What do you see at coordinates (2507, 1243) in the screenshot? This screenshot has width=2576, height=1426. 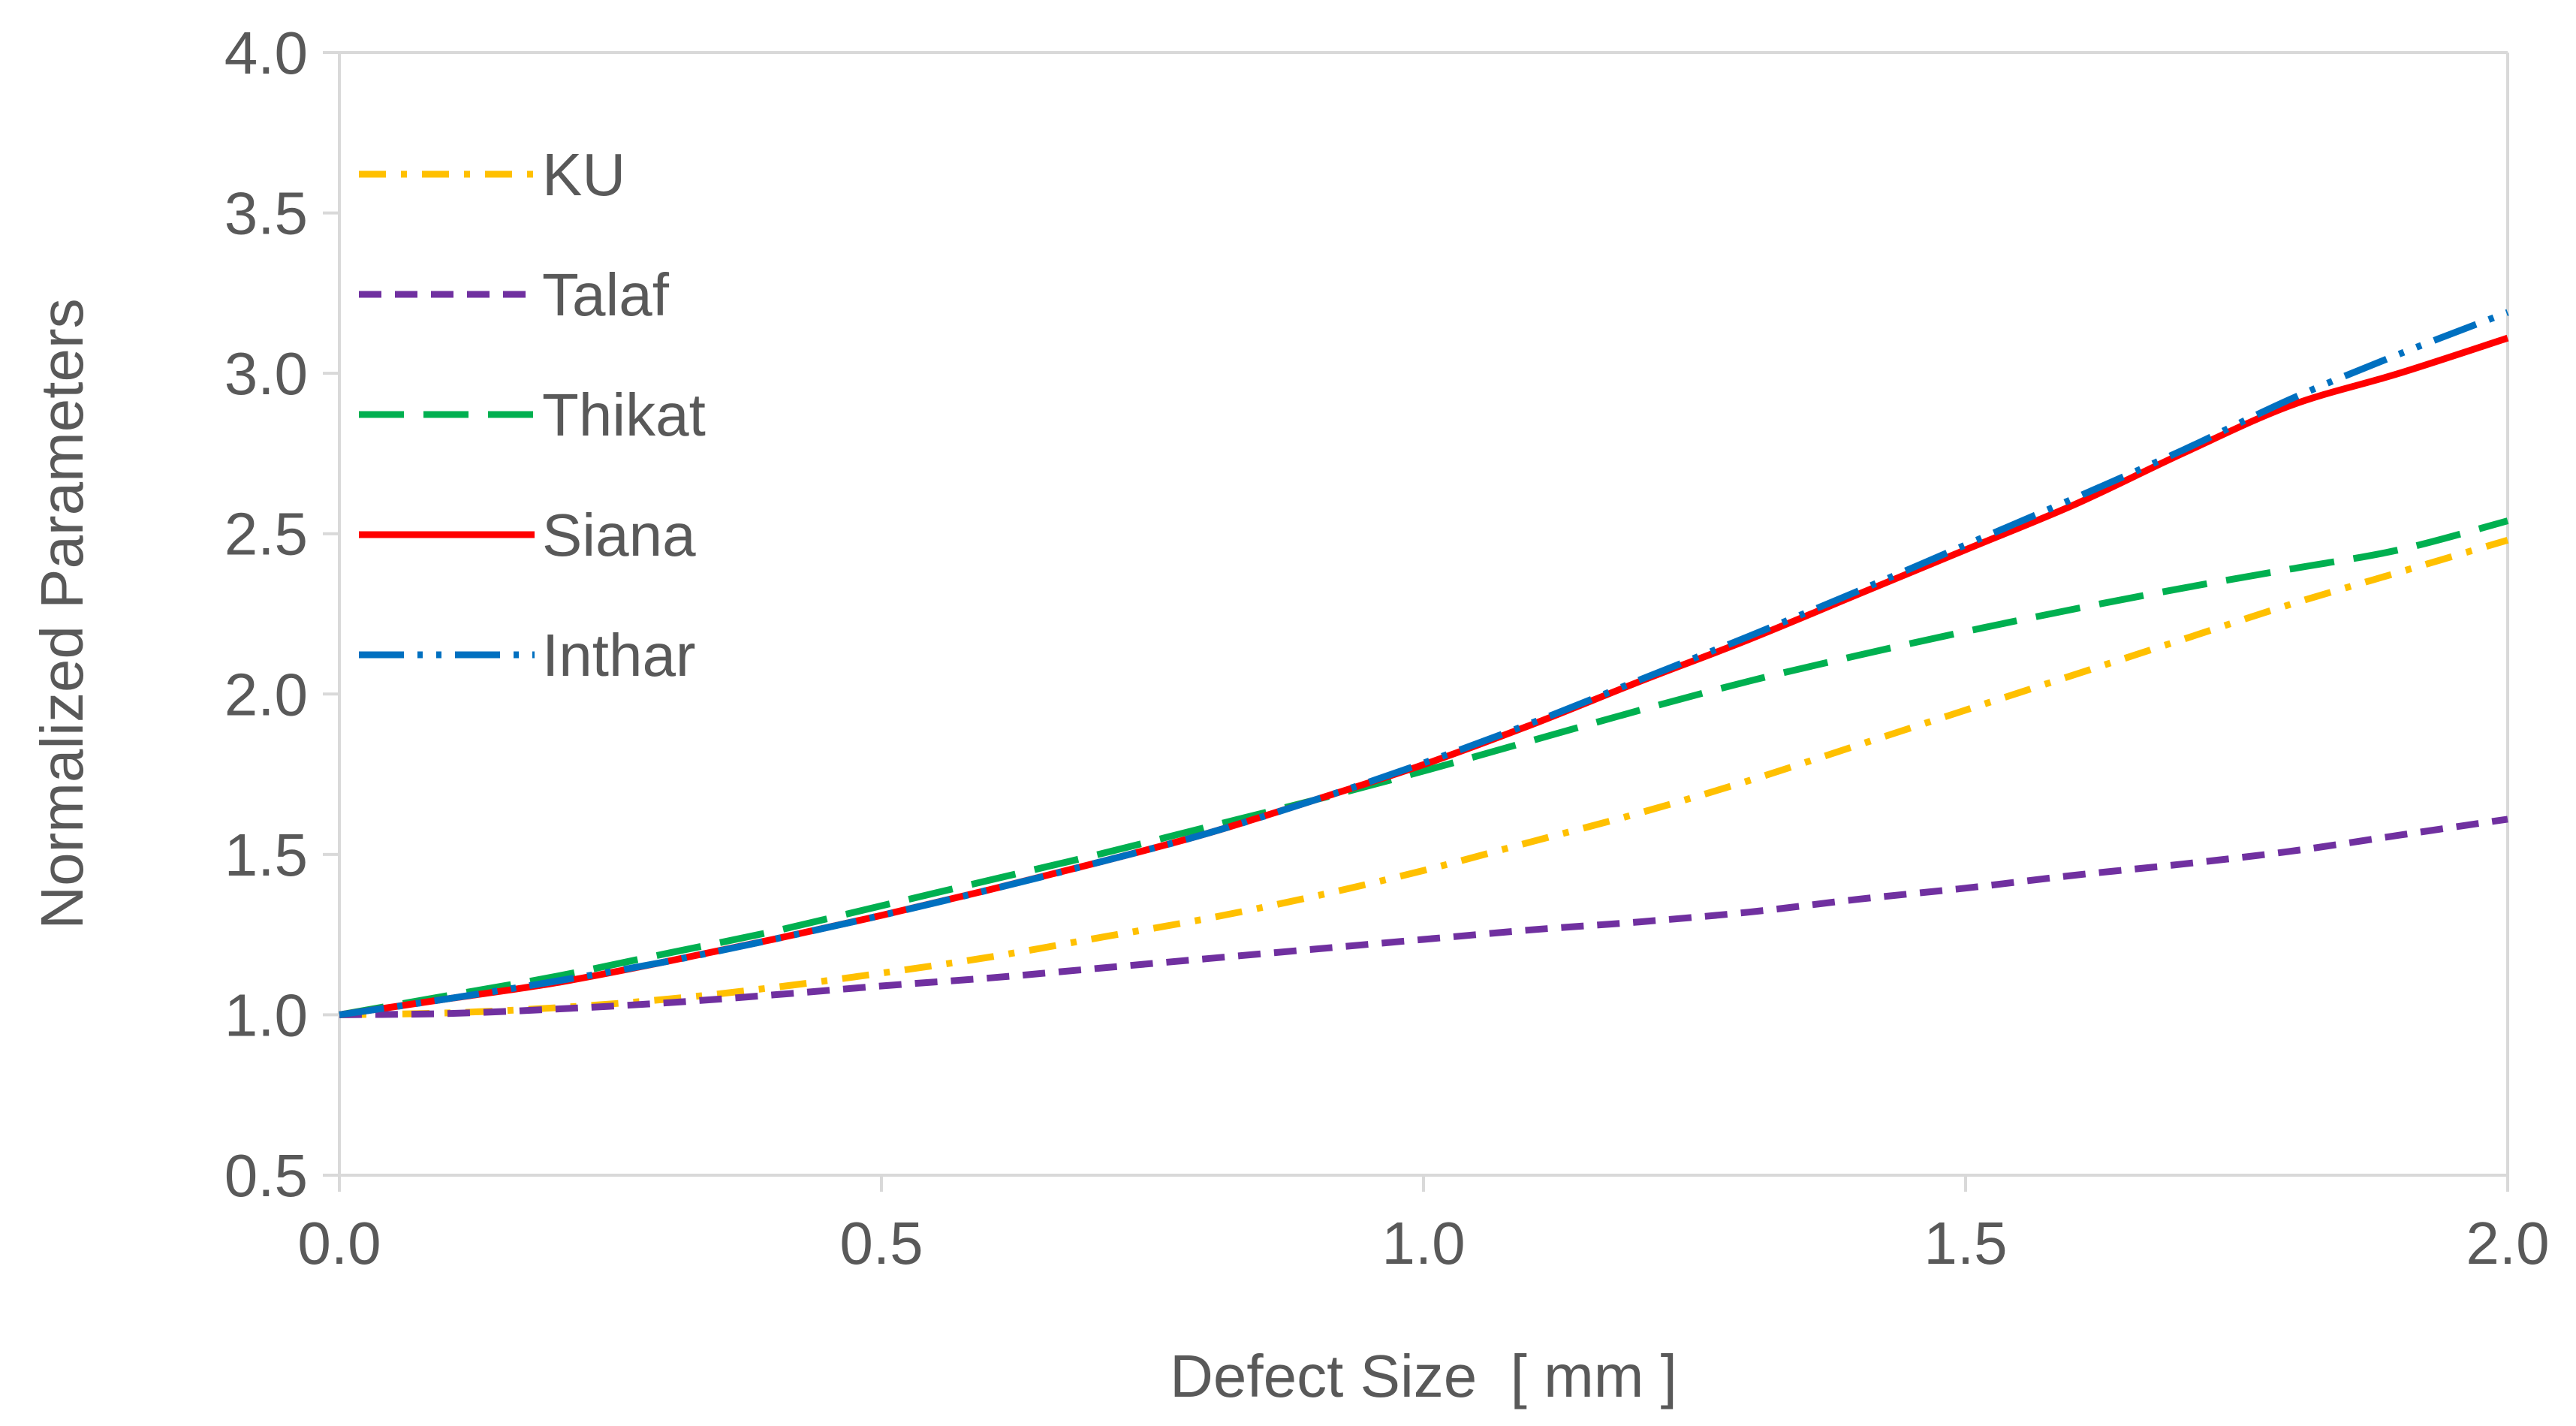 I see `x-tick-label: 2.0` at bounding box center [2507, 1243].